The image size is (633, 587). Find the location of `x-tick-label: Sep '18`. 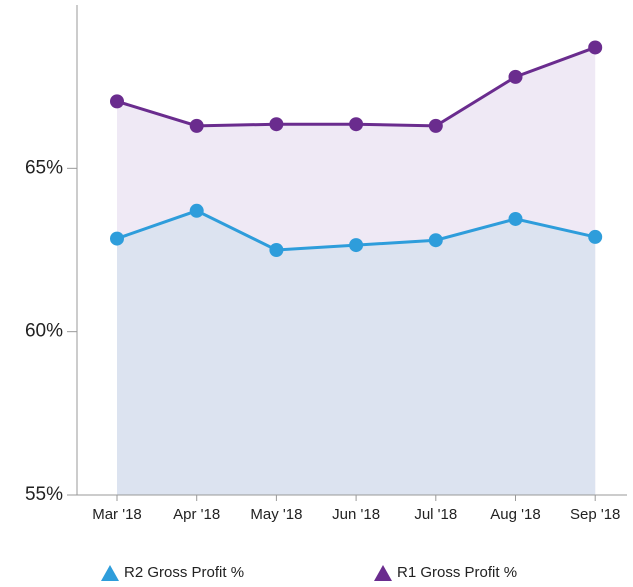

x-tick-label: Sep '18 is located at coordinates (595, 514).